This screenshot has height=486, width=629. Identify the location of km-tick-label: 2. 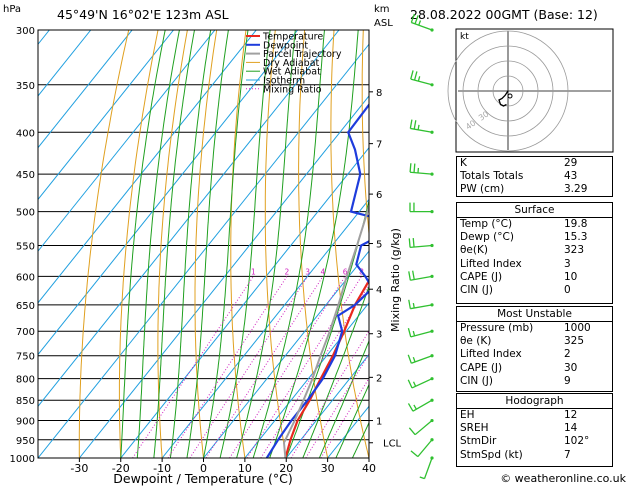
(379, 378).